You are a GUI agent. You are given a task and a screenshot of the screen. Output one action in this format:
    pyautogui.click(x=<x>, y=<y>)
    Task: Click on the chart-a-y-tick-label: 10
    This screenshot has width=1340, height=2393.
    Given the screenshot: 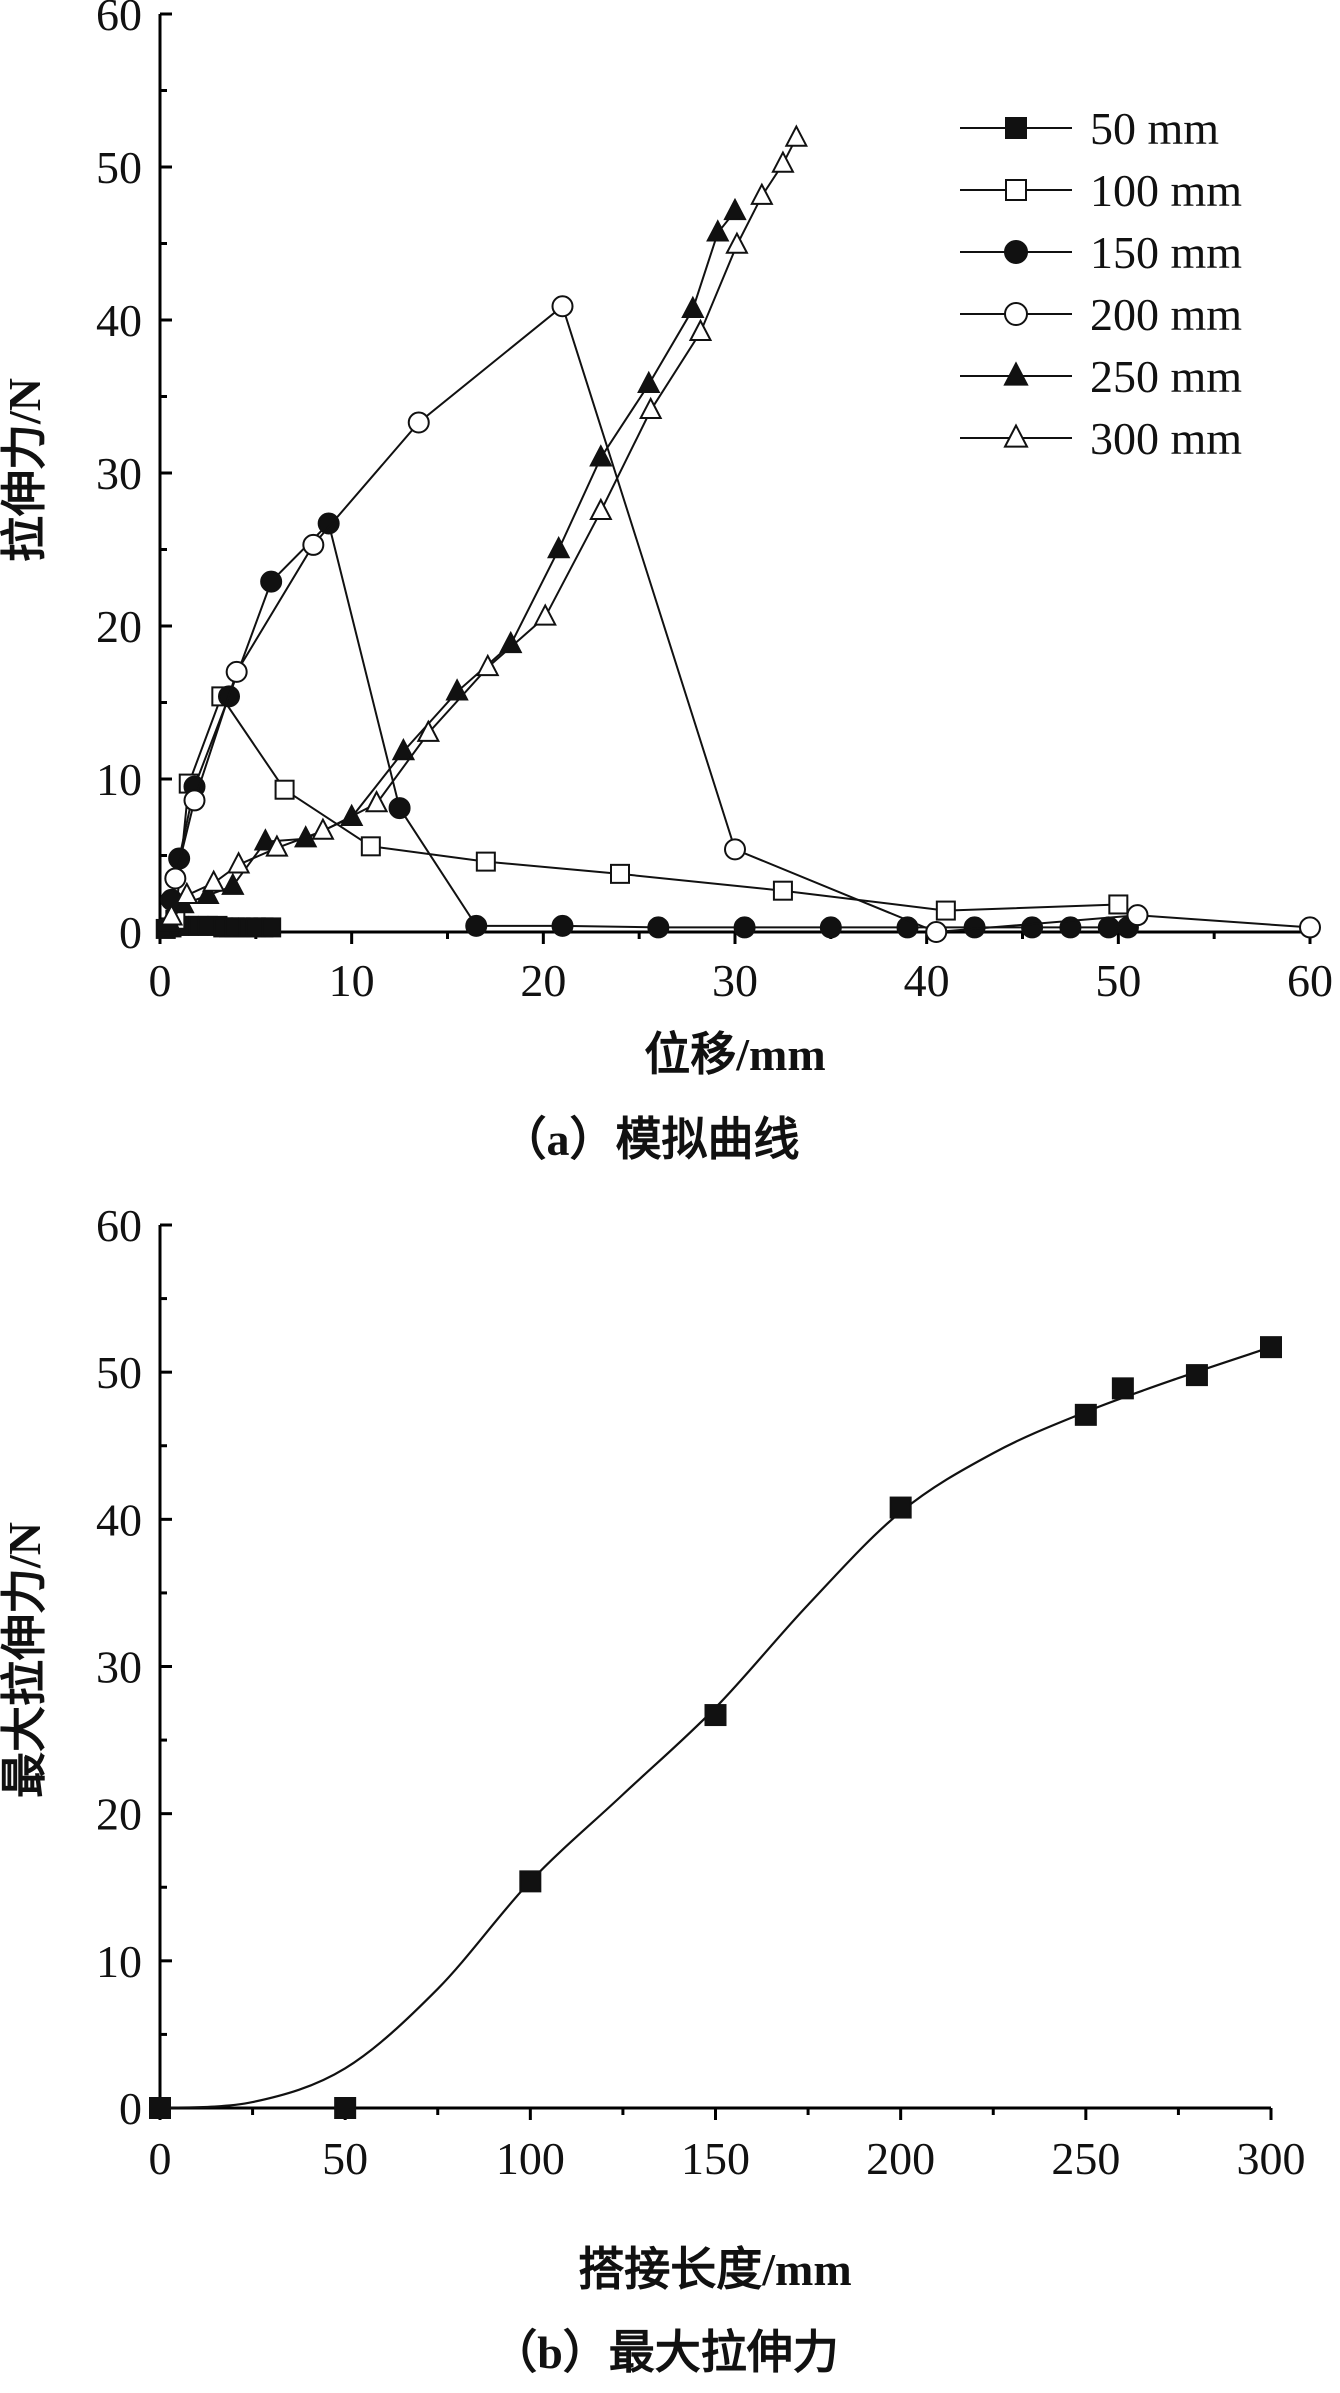 What is the action you would take?
    pyautogui.click(x=119, y=779)
    